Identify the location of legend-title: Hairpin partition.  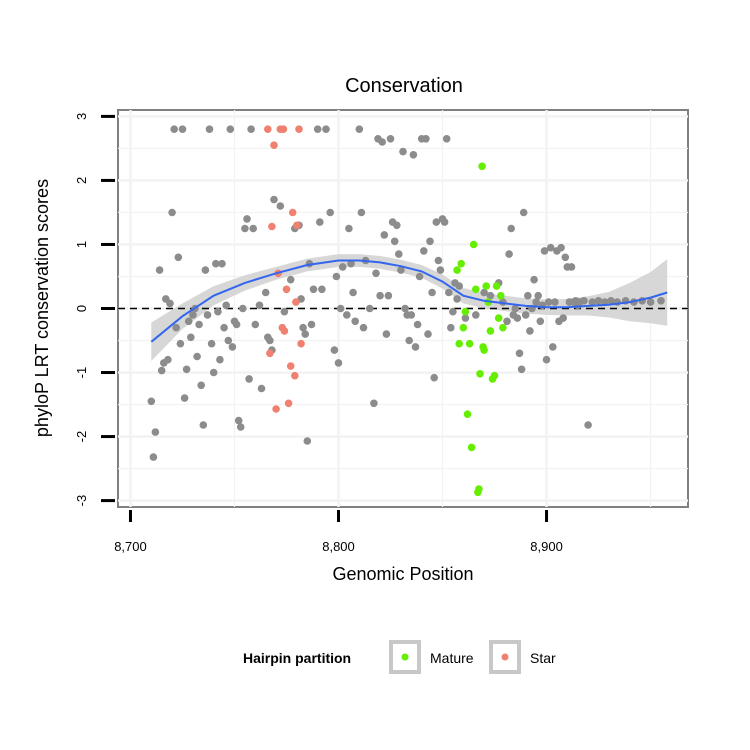
(297, 658).